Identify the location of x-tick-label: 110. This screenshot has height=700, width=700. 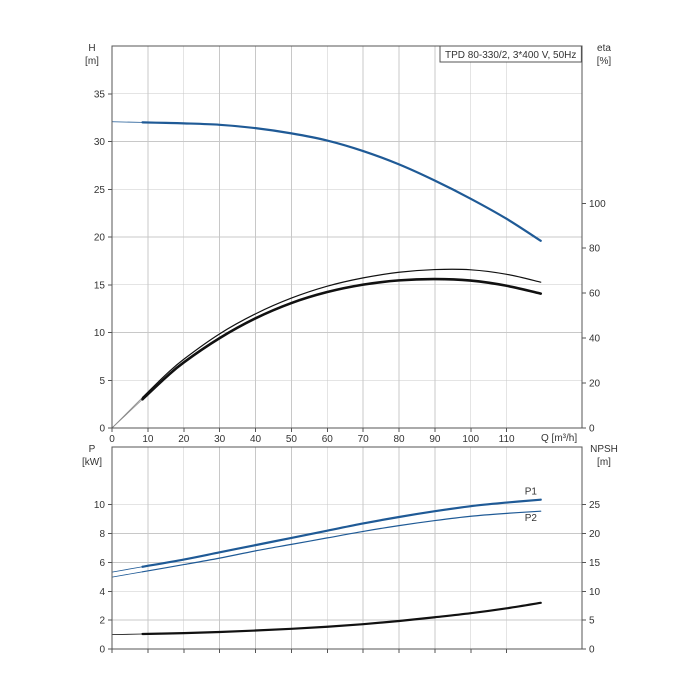
(507, 439).